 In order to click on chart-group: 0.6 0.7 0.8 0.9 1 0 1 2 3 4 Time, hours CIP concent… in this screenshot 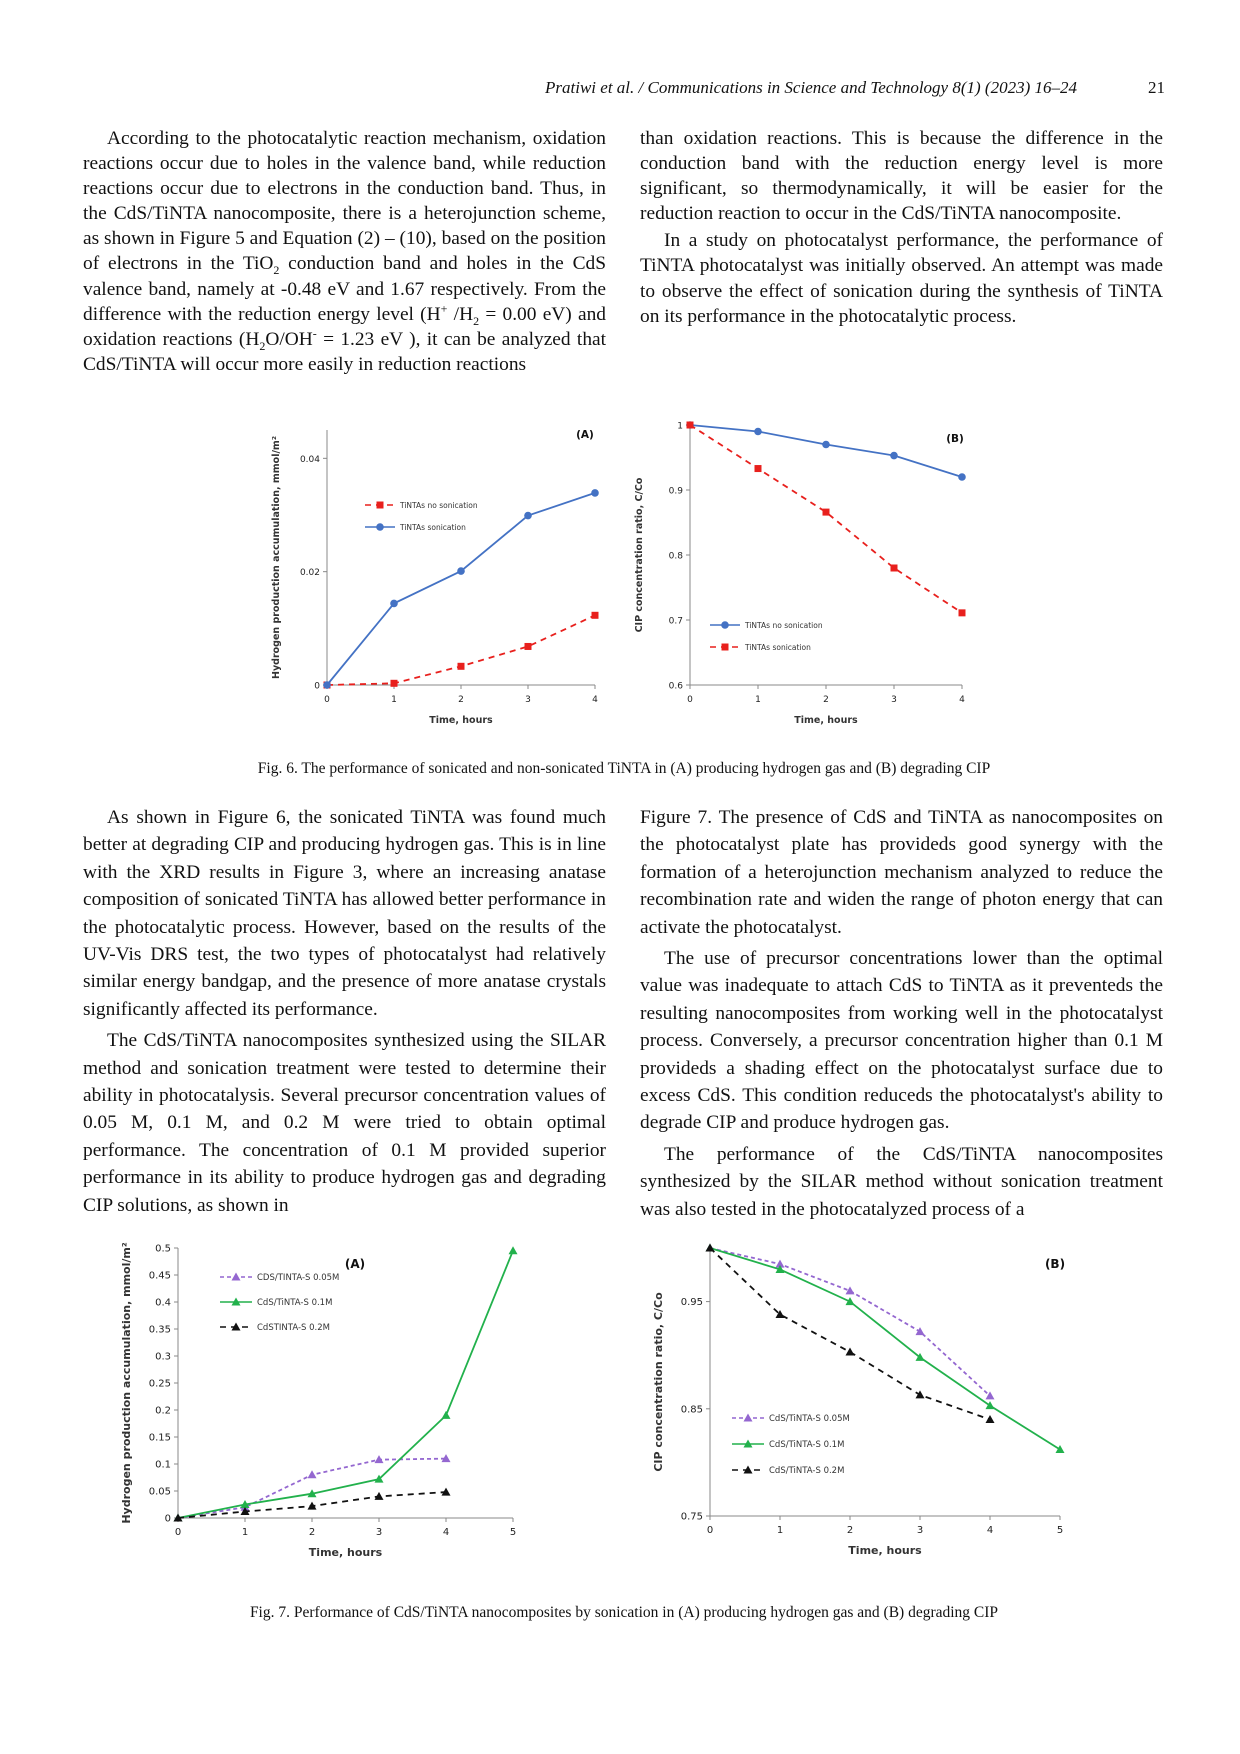, I will do `click(800, 573)`.